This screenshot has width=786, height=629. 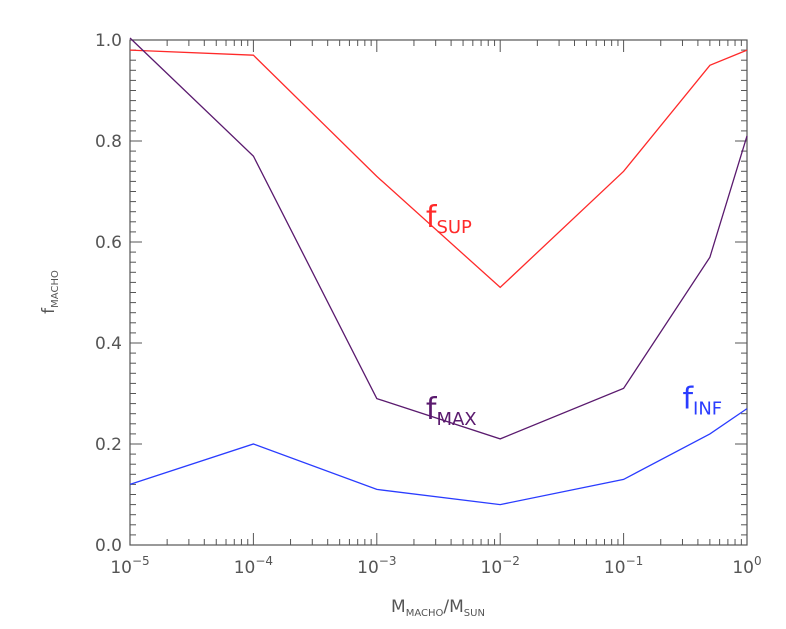 I want to click on x-axis-label-main: M, so click(x=398, y=607).